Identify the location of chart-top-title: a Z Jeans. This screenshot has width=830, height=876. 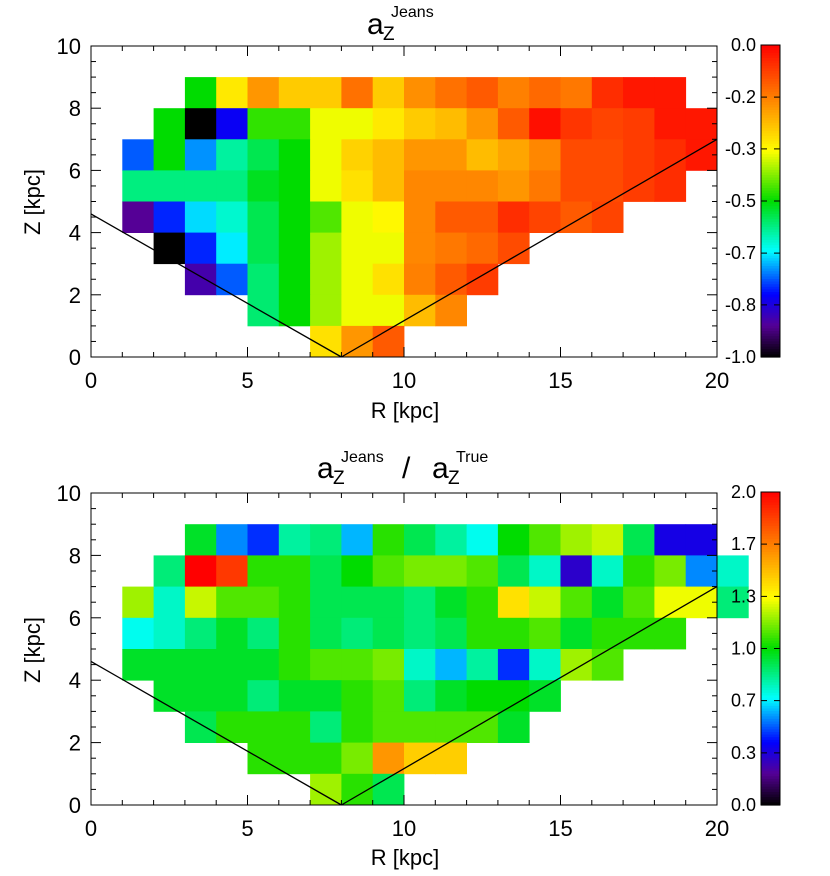
(400, 24).